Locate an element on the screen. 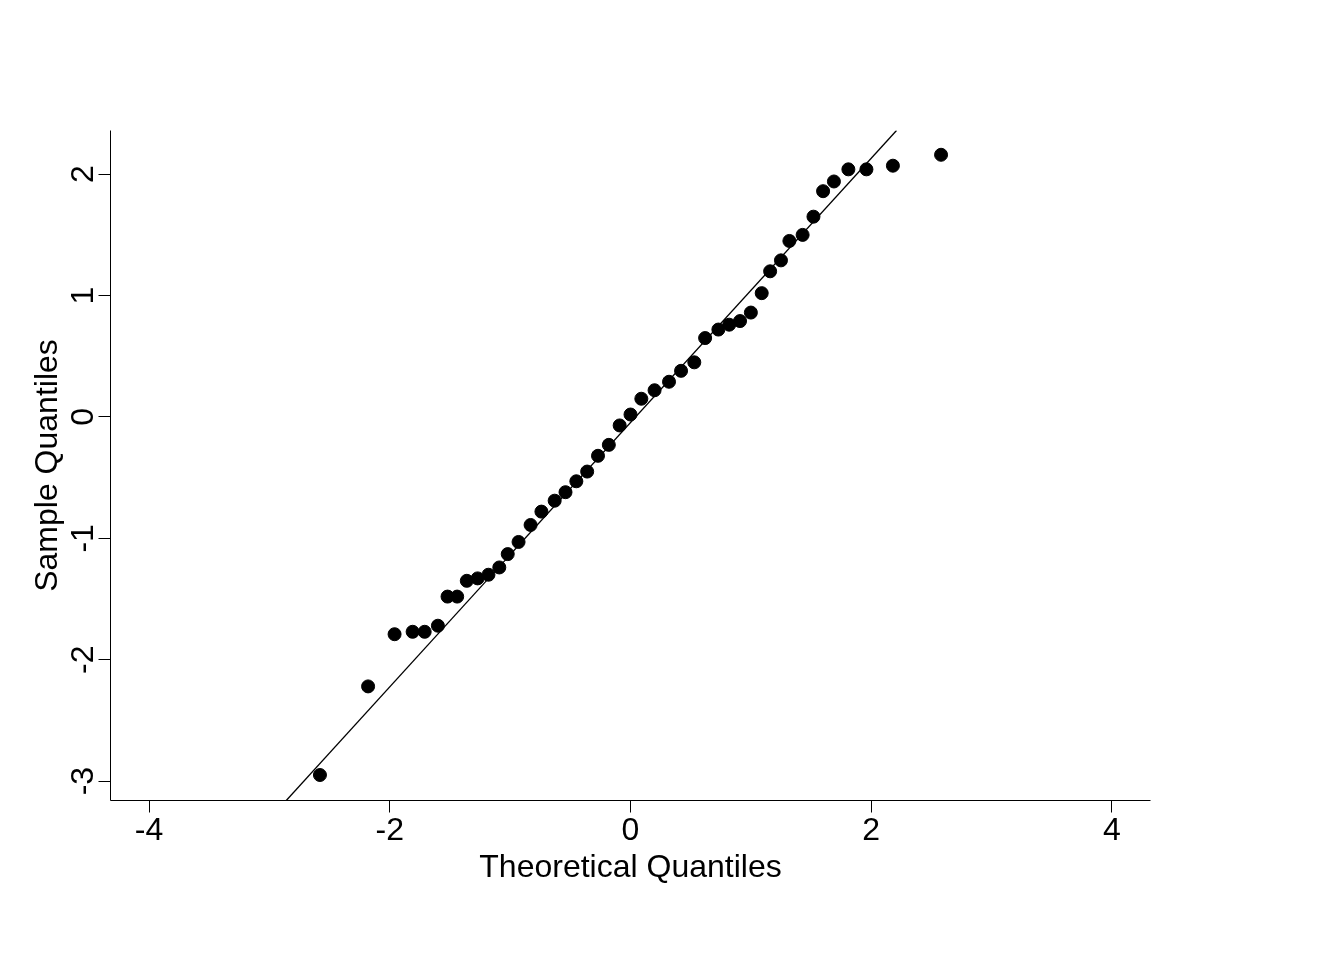 This screenshot has height=960, width=1344. y-tick-label: 1 is located at coordinates (82, 295).